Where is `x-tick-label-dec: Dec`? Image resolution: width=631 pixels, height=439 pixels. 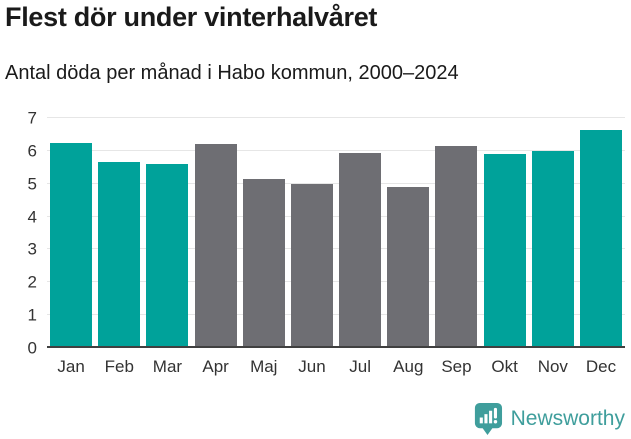
x-tick-label-dec: Dec is located at coordinates (601, 366).